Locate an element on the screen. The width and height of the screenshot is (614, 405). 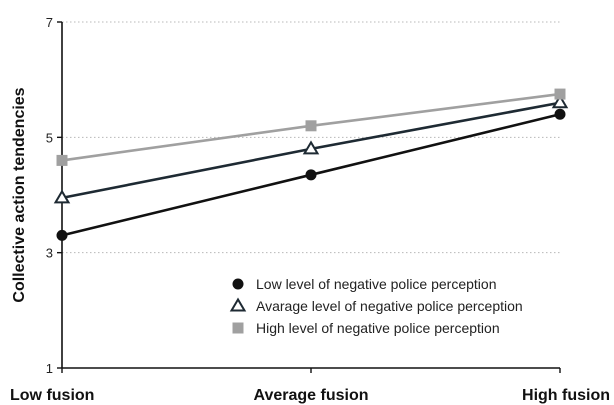
x-ticks: Low fusion Average fusion High fusion is located at coordinates (310, 386).